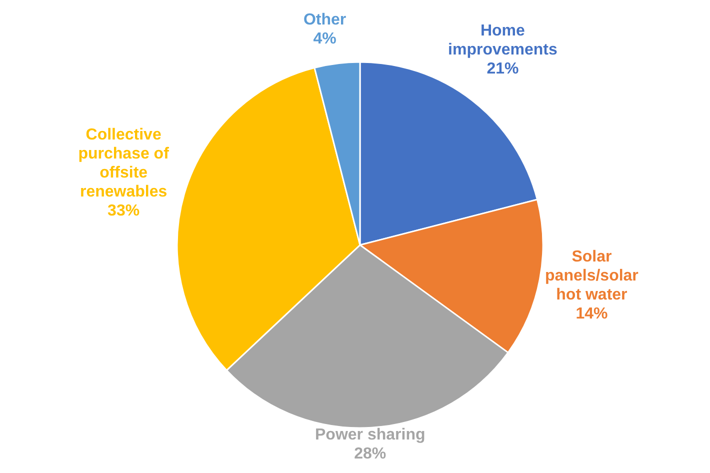 This screenshot has height=473, width=710. I want to click on data-label: 4%, so click(324, 39).